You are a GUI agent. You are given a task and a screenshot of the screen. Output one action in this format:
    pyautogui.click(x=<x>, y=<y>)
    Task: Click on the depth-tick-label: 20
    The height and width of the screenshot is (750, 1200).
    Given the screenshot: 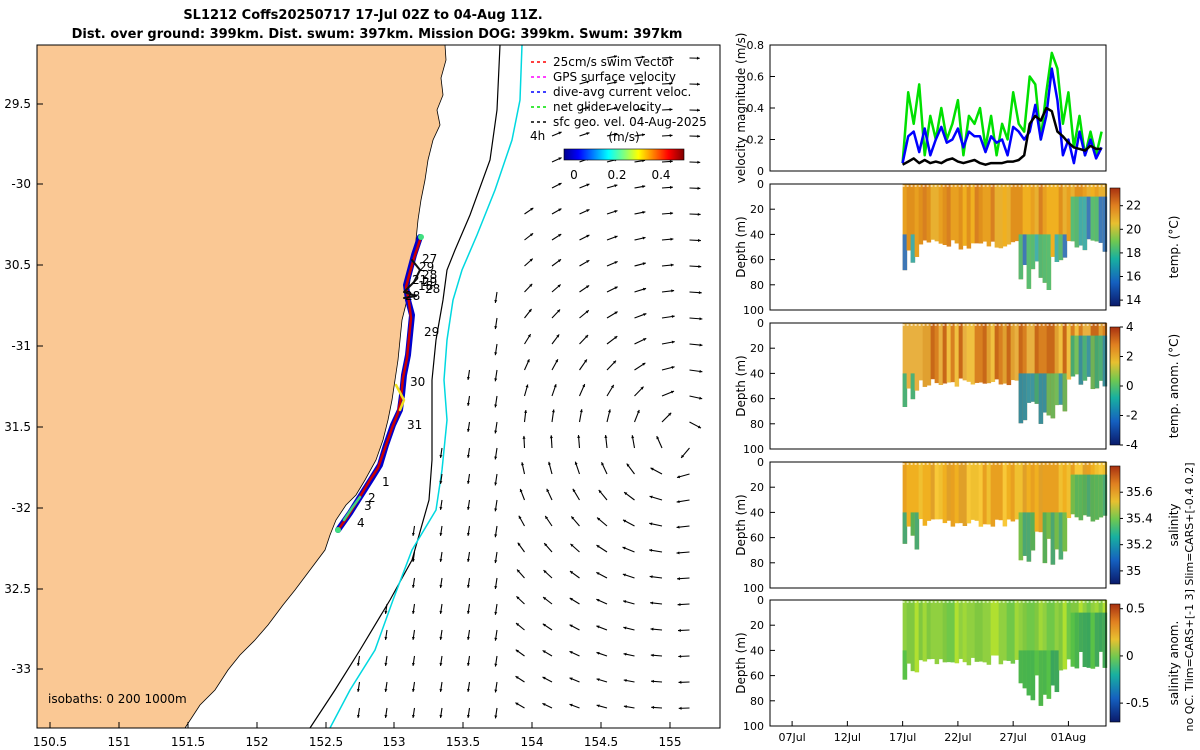 What is the action you would take?
    pyautogui.click(x=757, y=209)
    